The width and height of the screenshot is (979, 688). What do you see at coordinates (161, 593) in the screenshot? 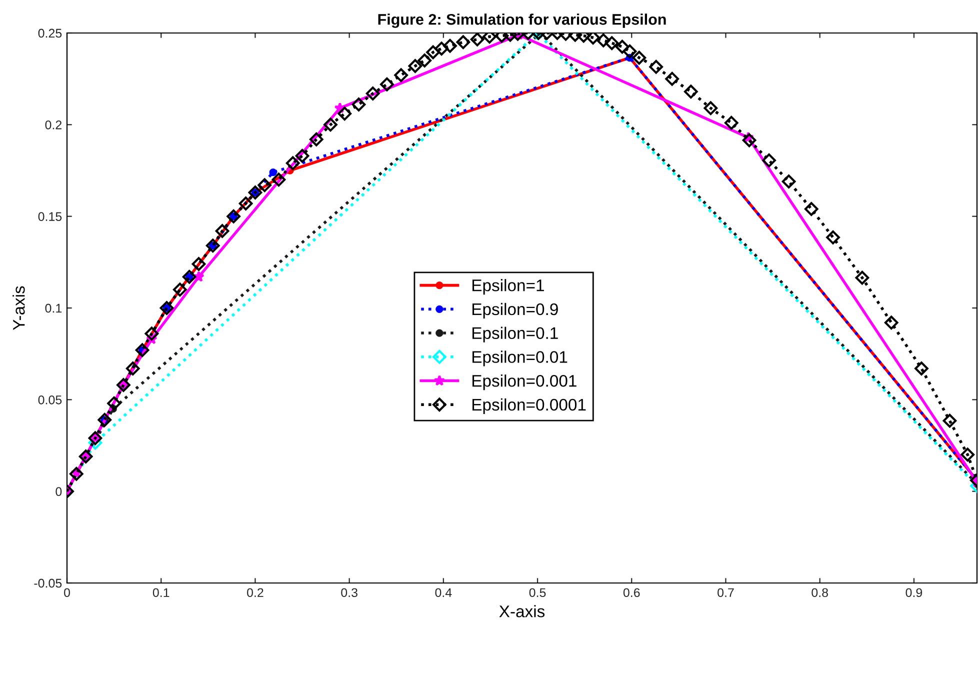
I see `x-tick-label: 0.1` at bounding box center [161, 593].